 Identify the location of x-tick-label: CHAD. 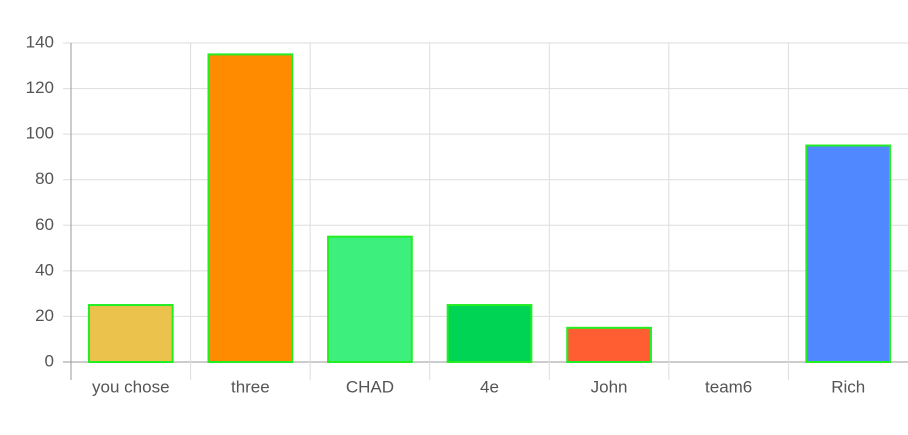
(370, 386).